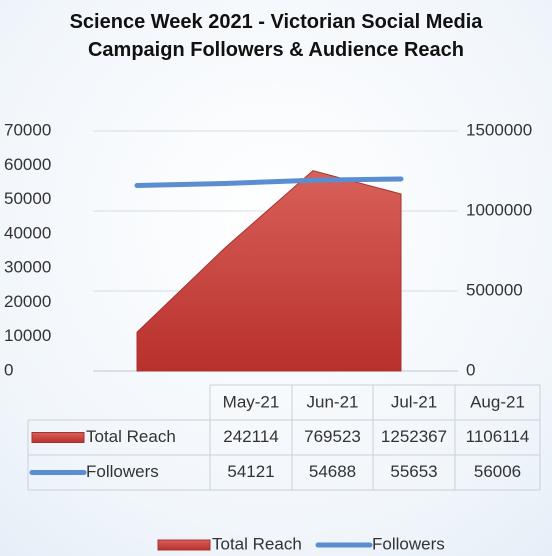 This screenshot has height=556, width=552. Describe the element at coordinates (414, 401) in the screenshot. I see `table-header: Jul-21` at that location.